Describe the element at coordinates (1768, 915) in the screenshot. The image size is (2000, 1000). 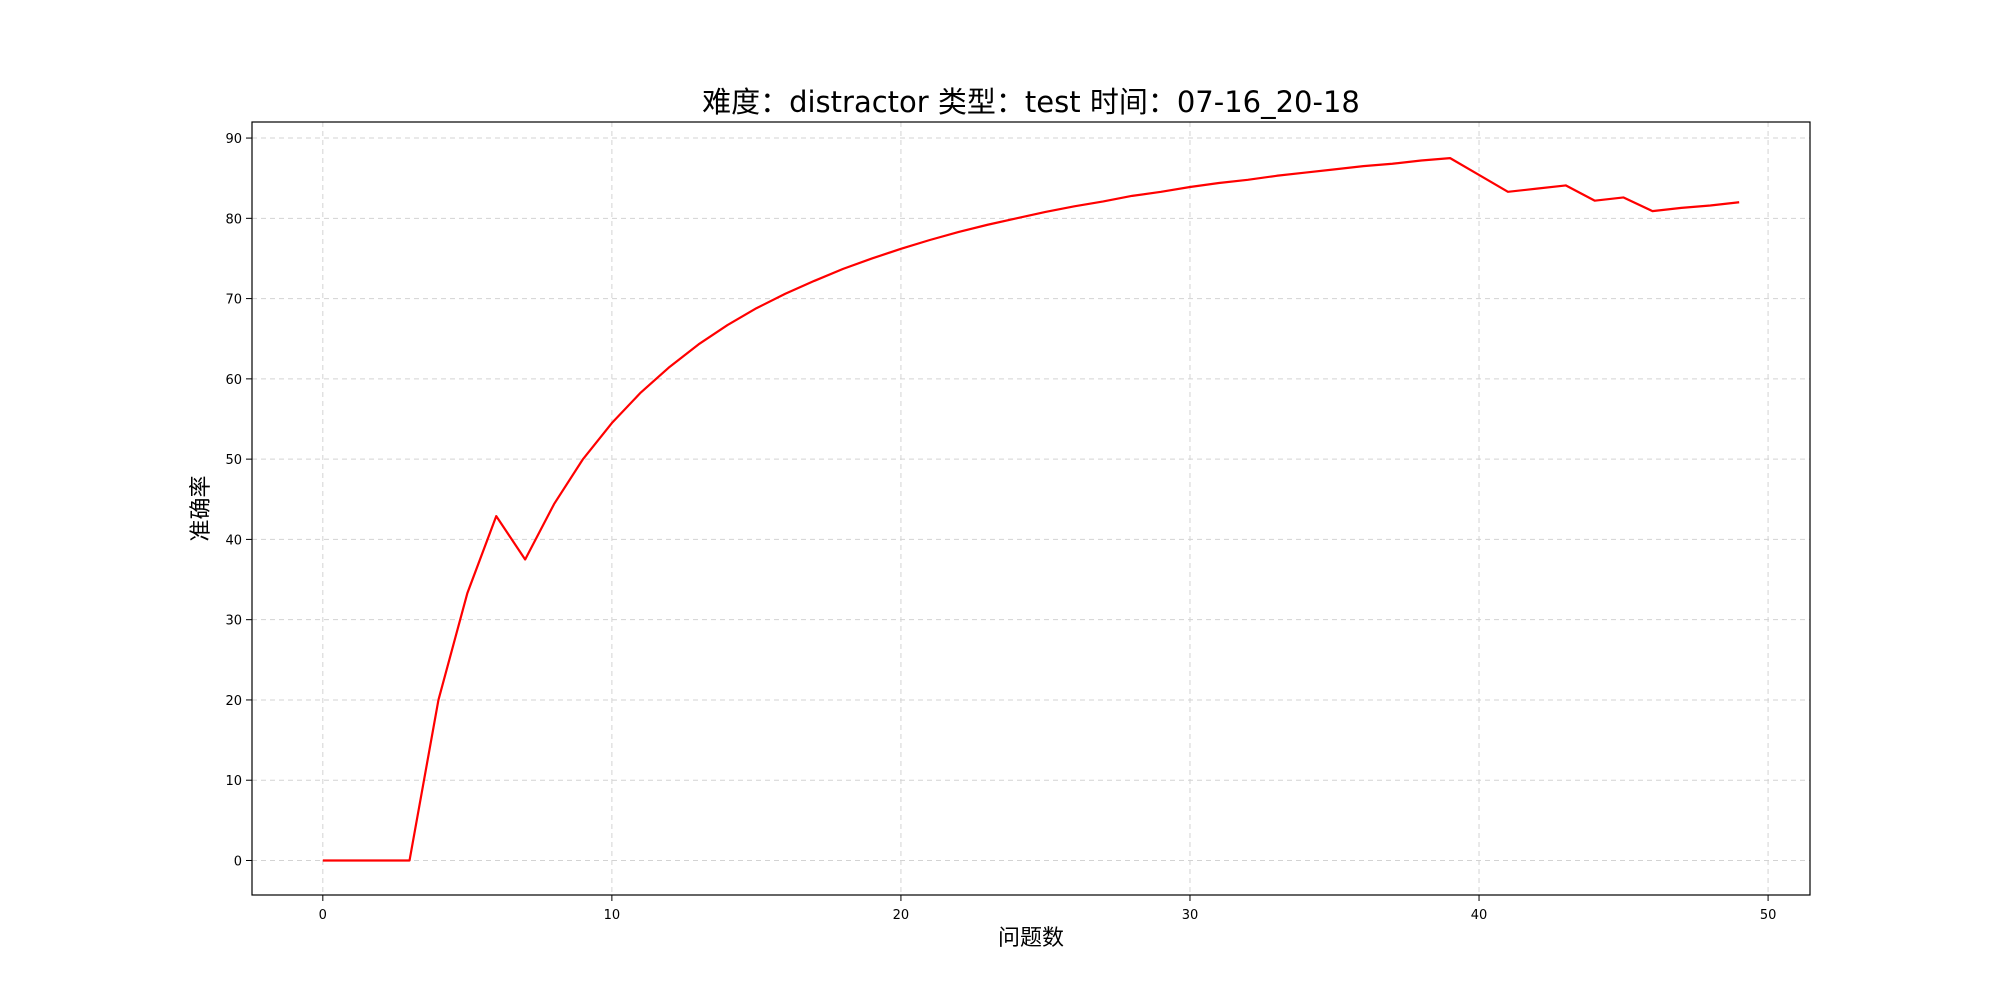
I see `x-tick-label: 50` at that location.